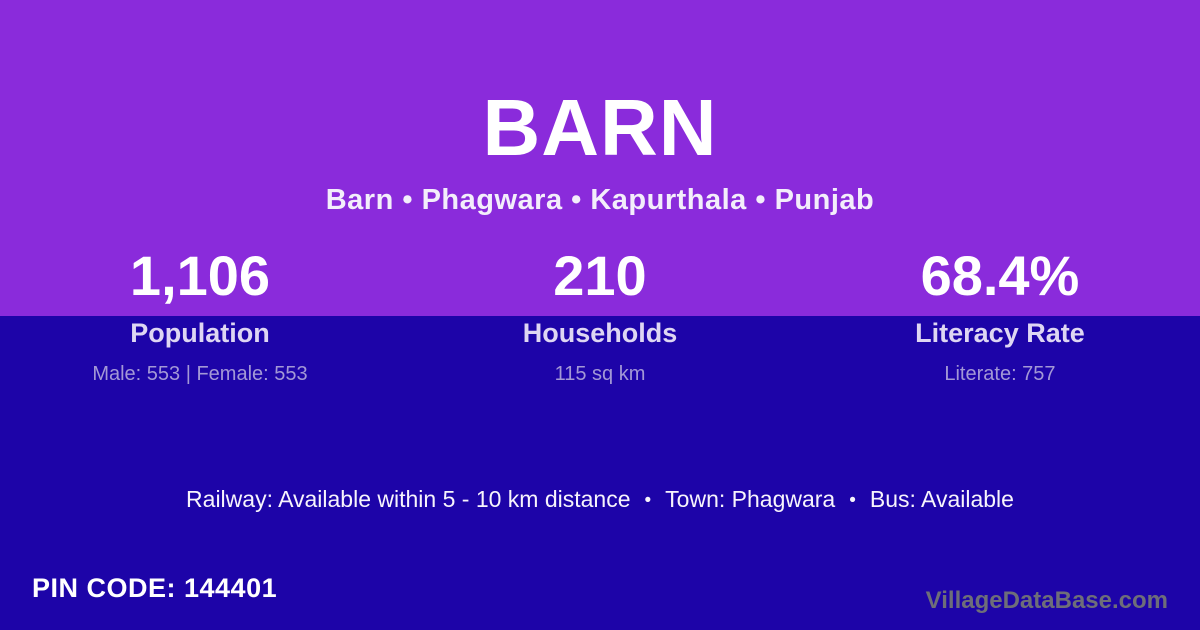  I want to click on bus-info: Bus: Available, so click(941, 499).